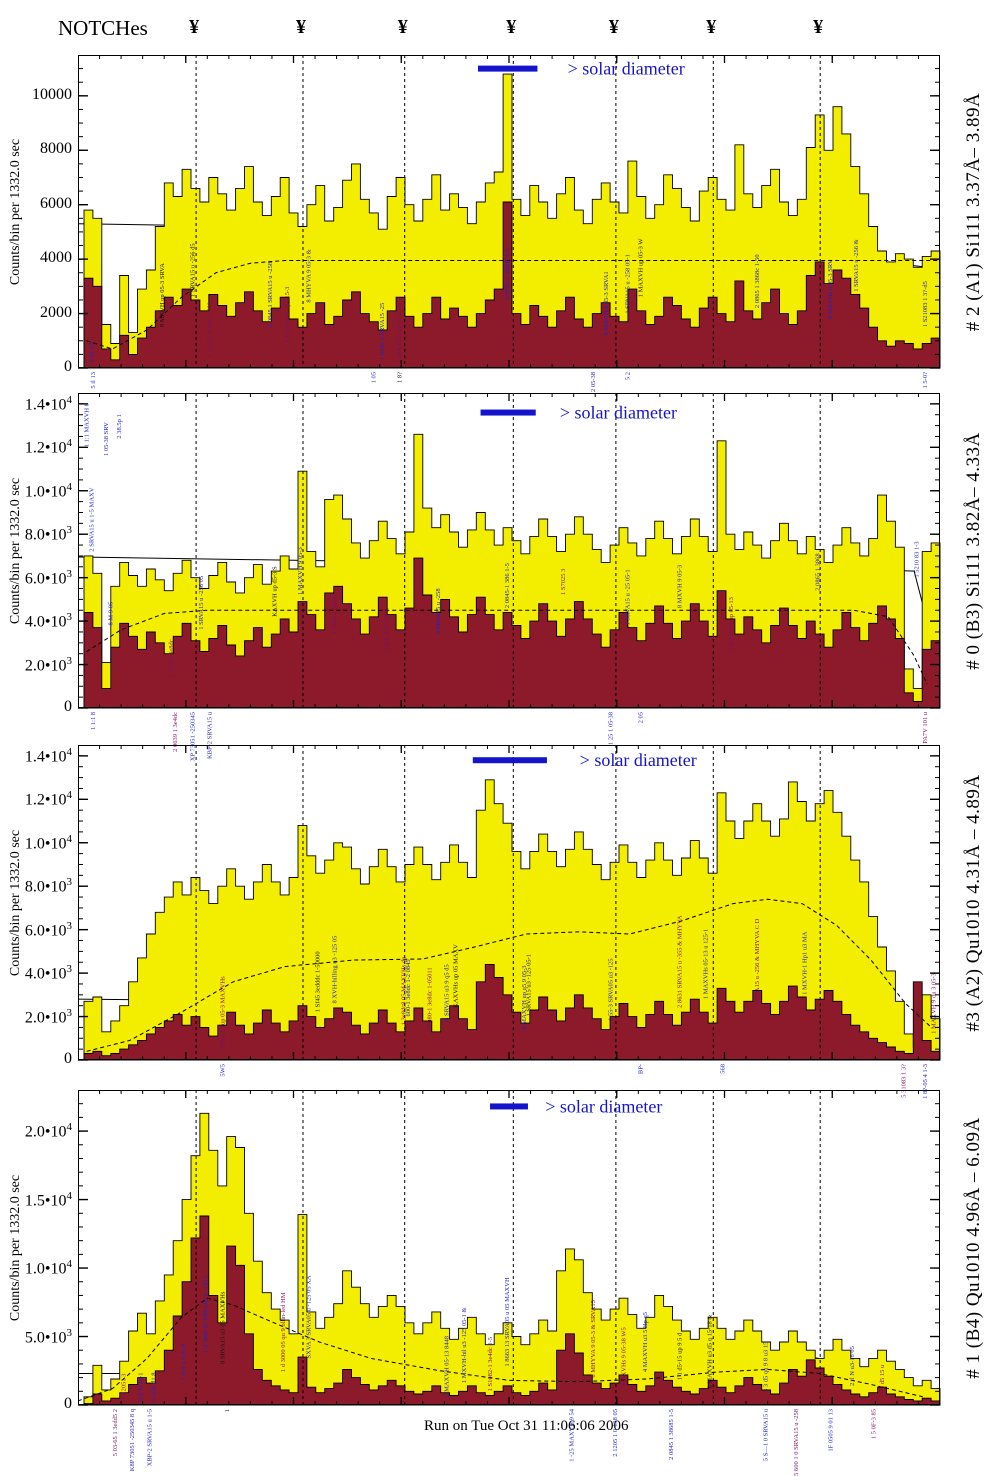 This screenshot has height=1476, width=1004. Describe the element at coordinates (705, 964) in the screenshot. I see `event-annotation: 1 MAXVHs 05-13 u 125-1` at that location.